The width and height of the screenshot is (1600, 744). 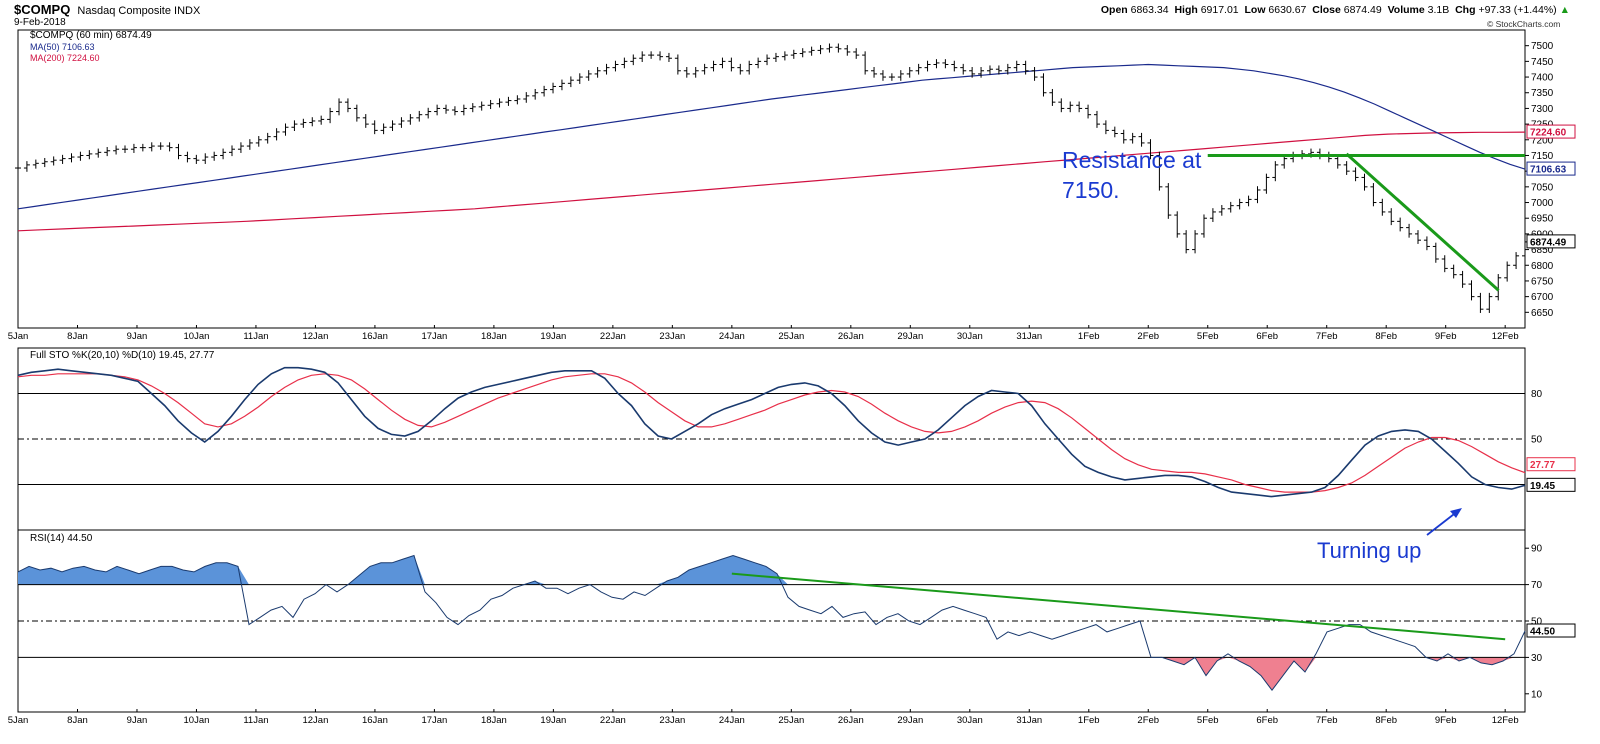 I want to click on close-label: Close, so click(x=1326, y=10).